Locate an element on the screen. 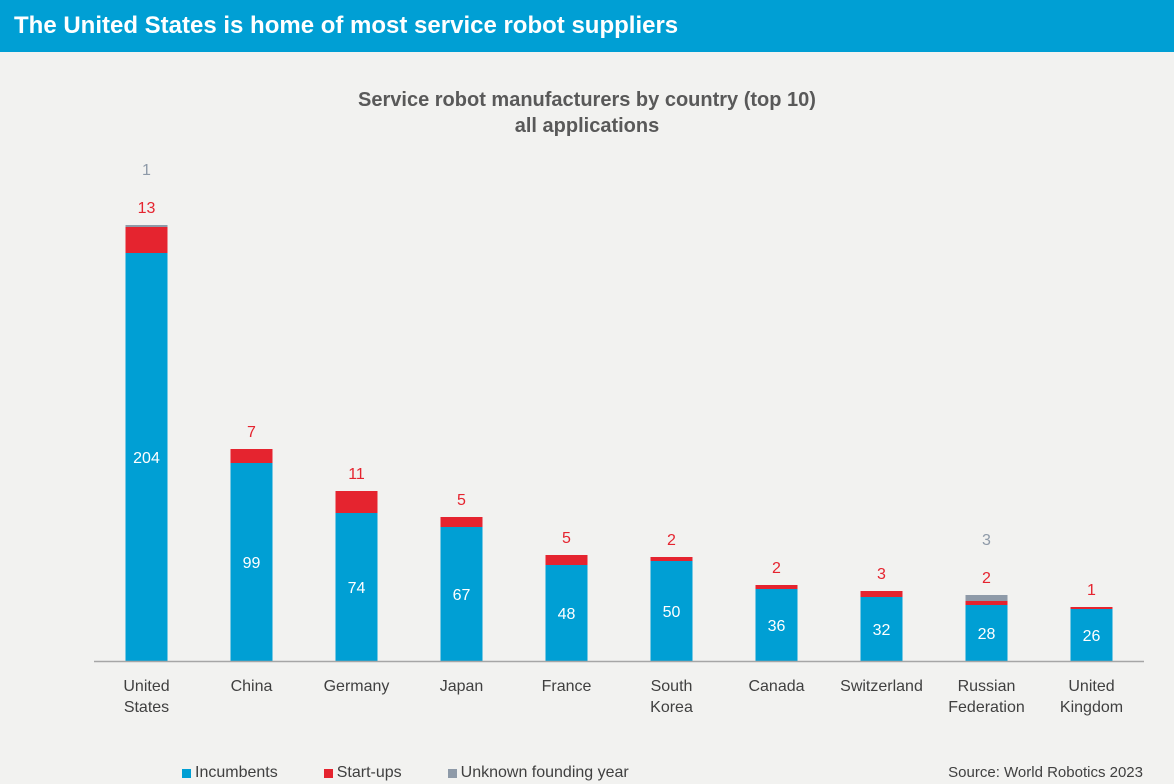 This screenshot has width=1174, height=784. data-label-france-incumbents: 48 is located at coordinates (567, 614).